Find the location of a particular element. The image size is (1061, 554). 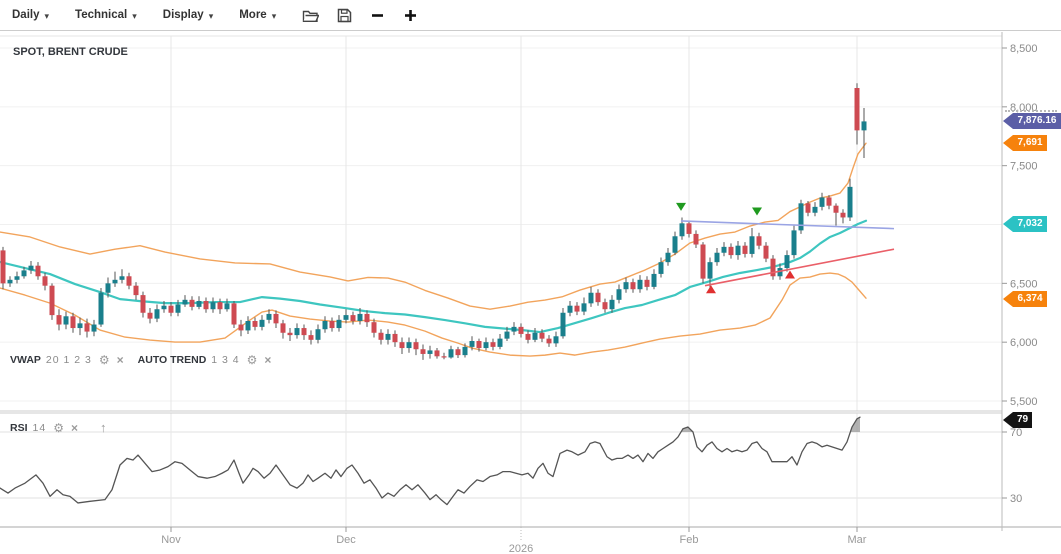

rsi-settings-gear-icon: ⚙ is located at coordinates (58, 427).